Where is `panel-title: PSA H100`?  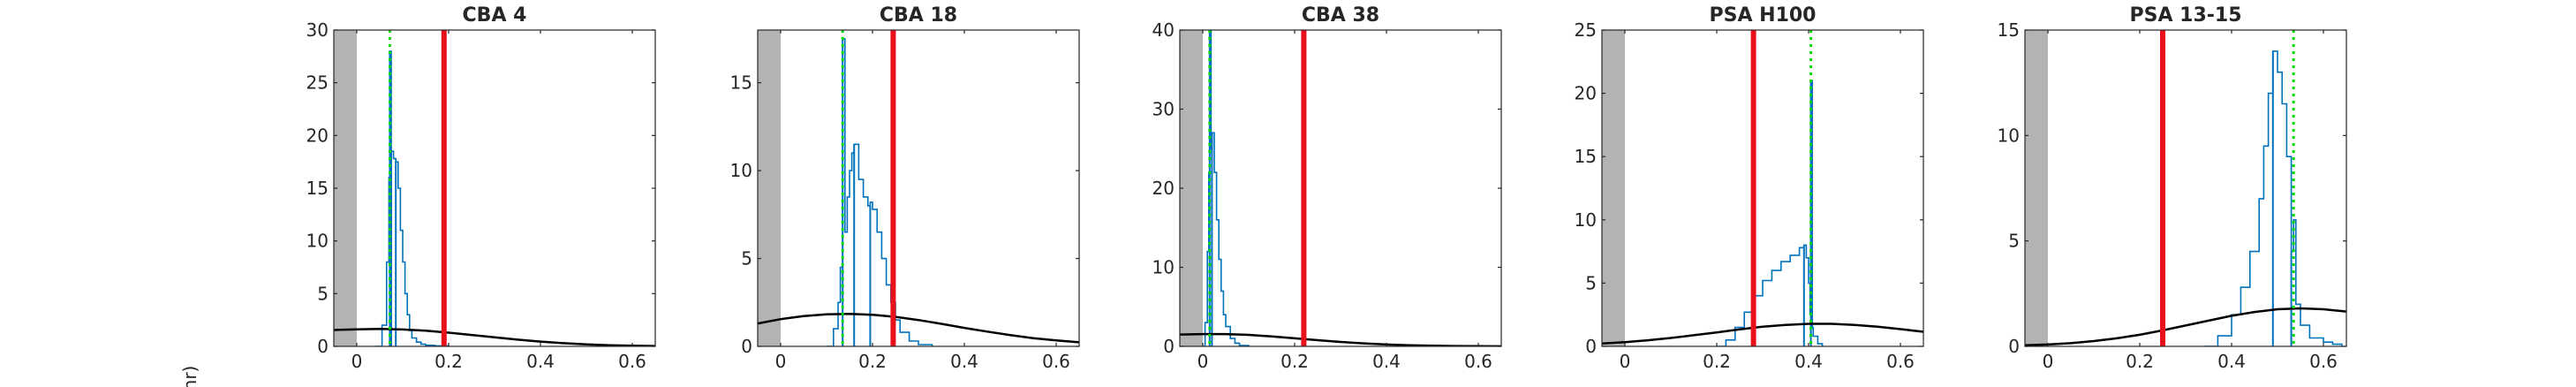 panel-title: PSA H100 is located at coordinates (1764, 15).